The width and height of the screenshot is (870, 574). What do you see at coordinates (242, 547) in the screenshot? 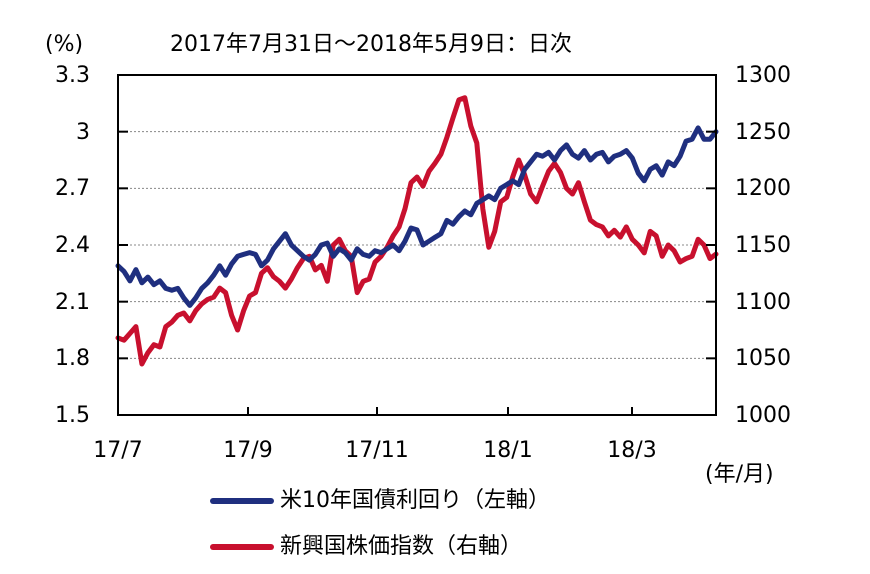
I see `legend-swatch-red` at bounding box center [242, 547].